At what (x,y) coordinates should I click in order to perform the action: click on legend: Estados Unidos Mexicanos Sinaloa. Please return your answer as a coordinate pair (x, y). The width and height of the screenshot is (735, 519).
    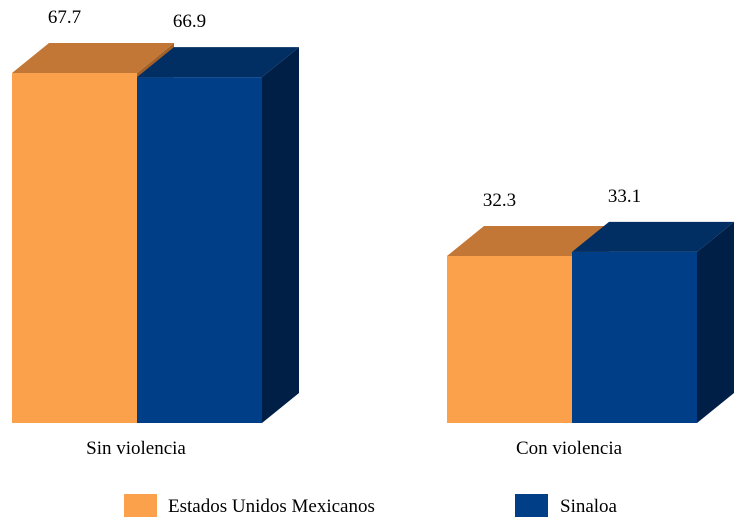
    Looking at the image, I should click on (371, 505).